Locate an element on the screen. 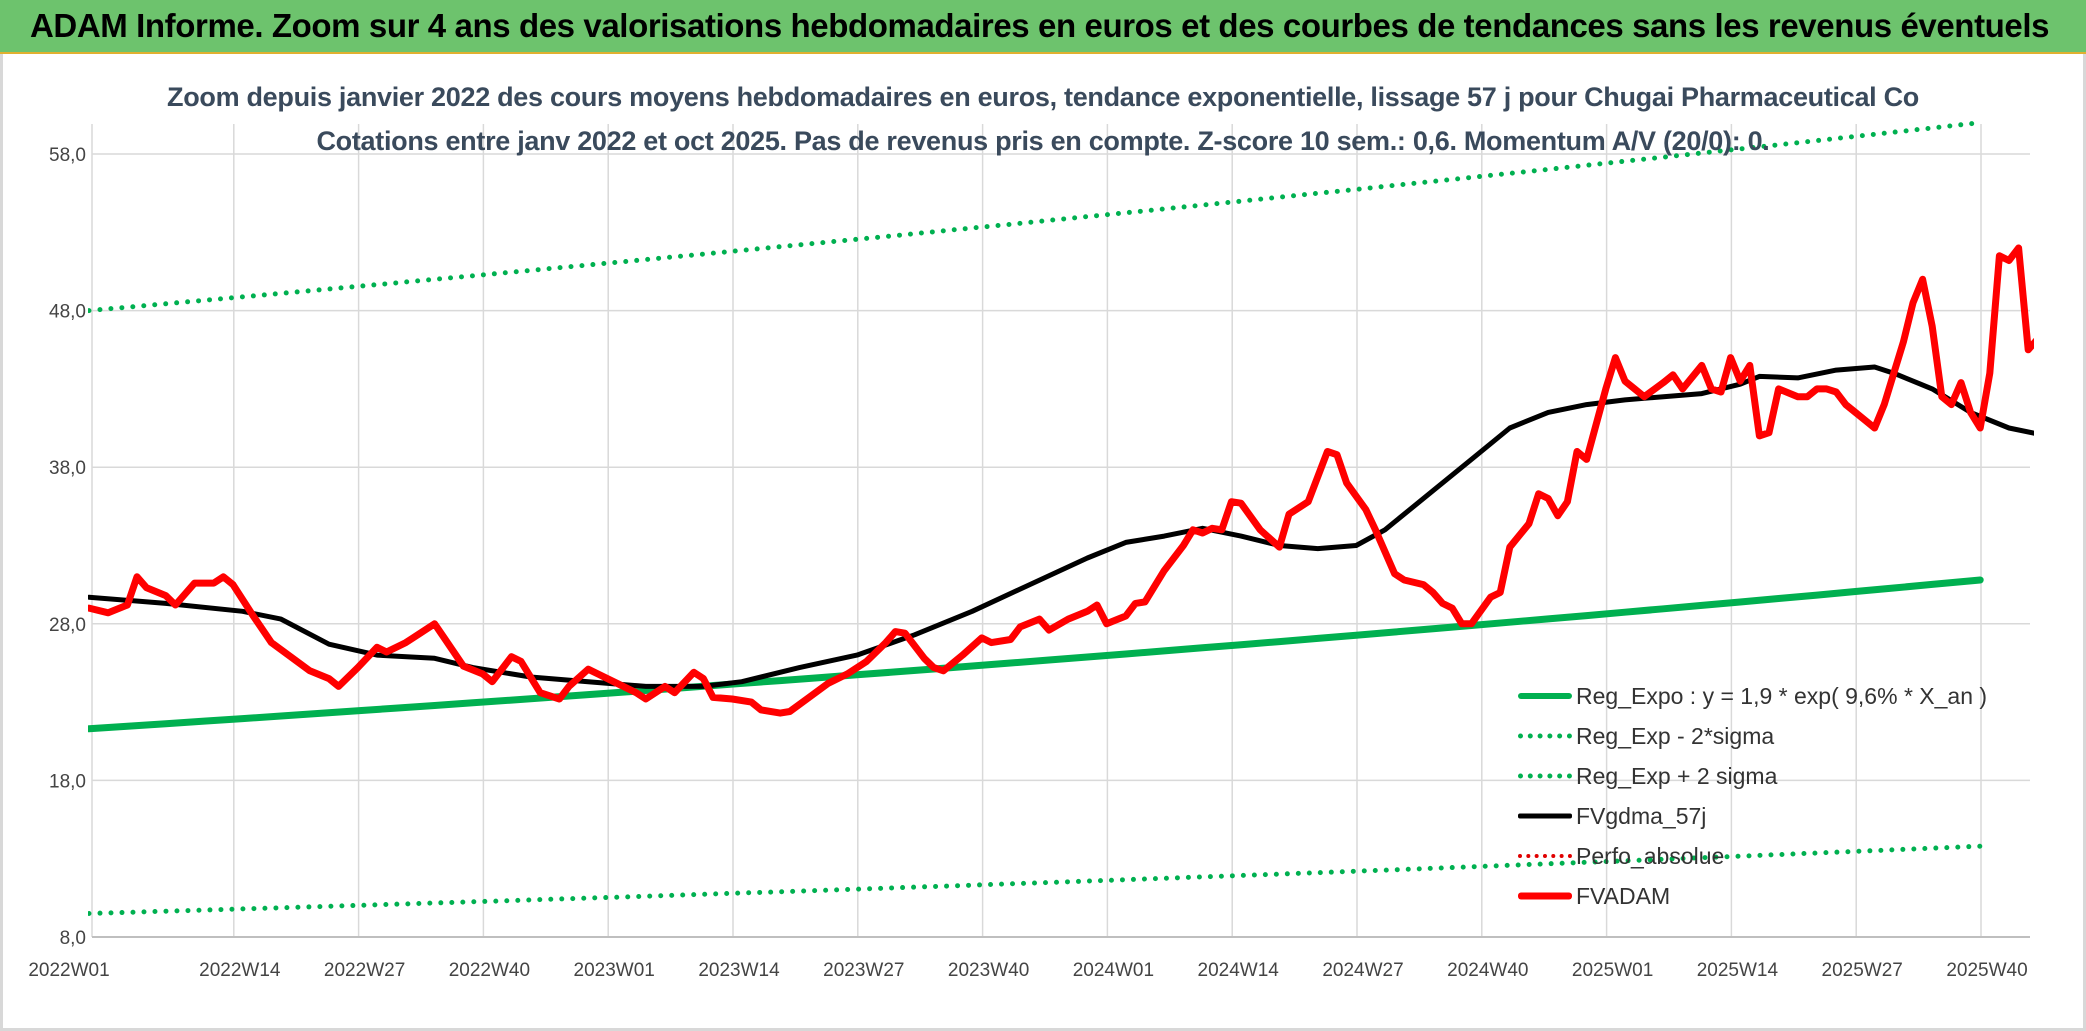 Image resolution: width=2086 pixels, height=1031 pixels. legend-swatch-fvgdma is located at coordinates (1544, 816).